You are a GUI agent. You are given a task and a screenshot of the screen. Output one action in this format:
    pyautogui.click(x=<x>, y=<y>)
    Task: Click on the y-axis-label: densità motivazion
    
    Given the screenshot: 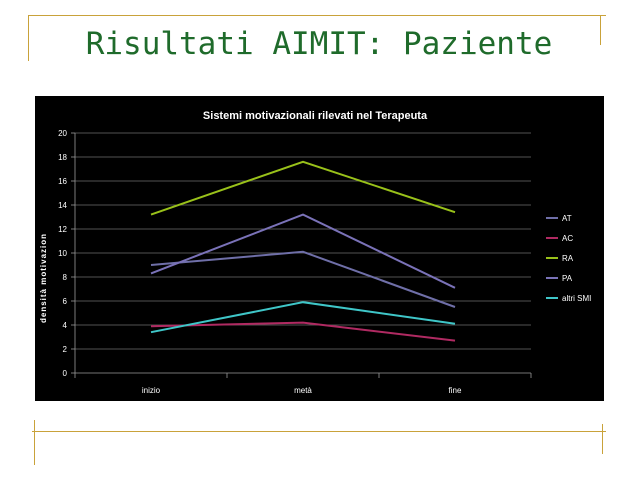 What is the action you would take?
    pyautogui.click(x=43, y=278)
    